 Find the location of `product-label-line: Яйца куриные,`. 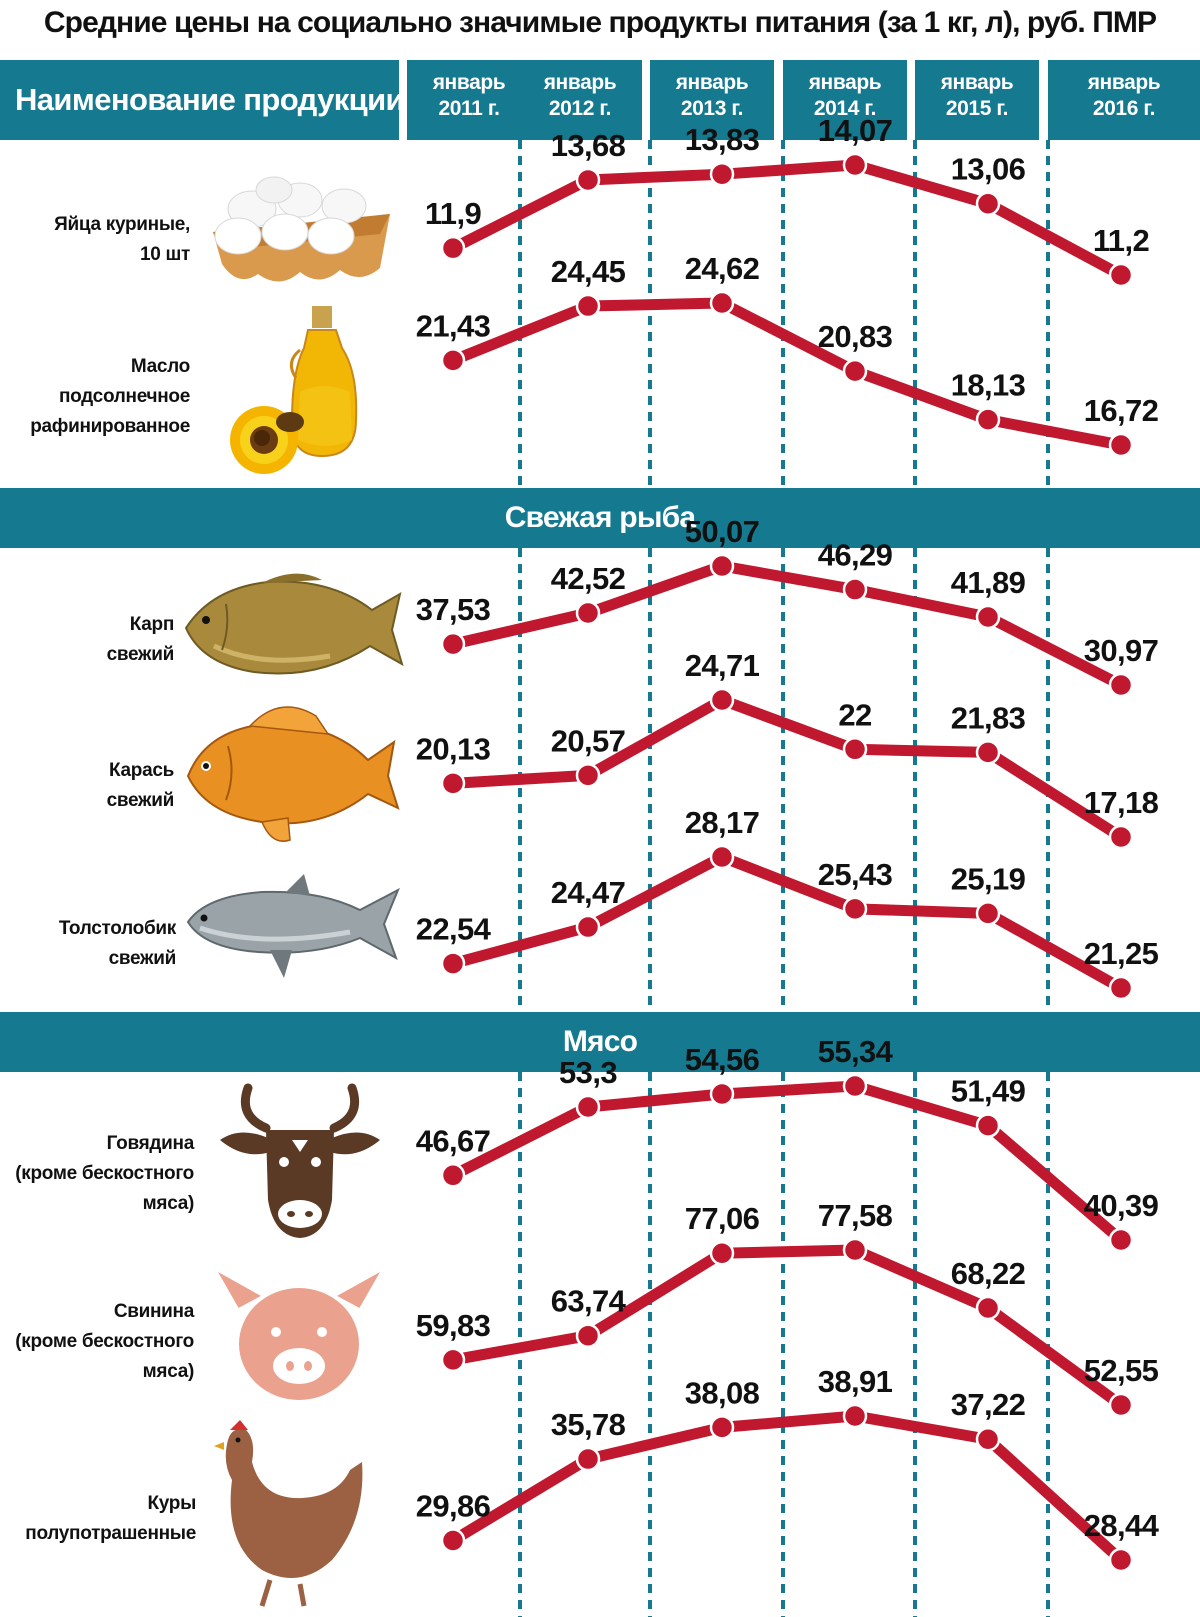

product-label-line: Яйца куриные, is located at coordinates (122, 224).